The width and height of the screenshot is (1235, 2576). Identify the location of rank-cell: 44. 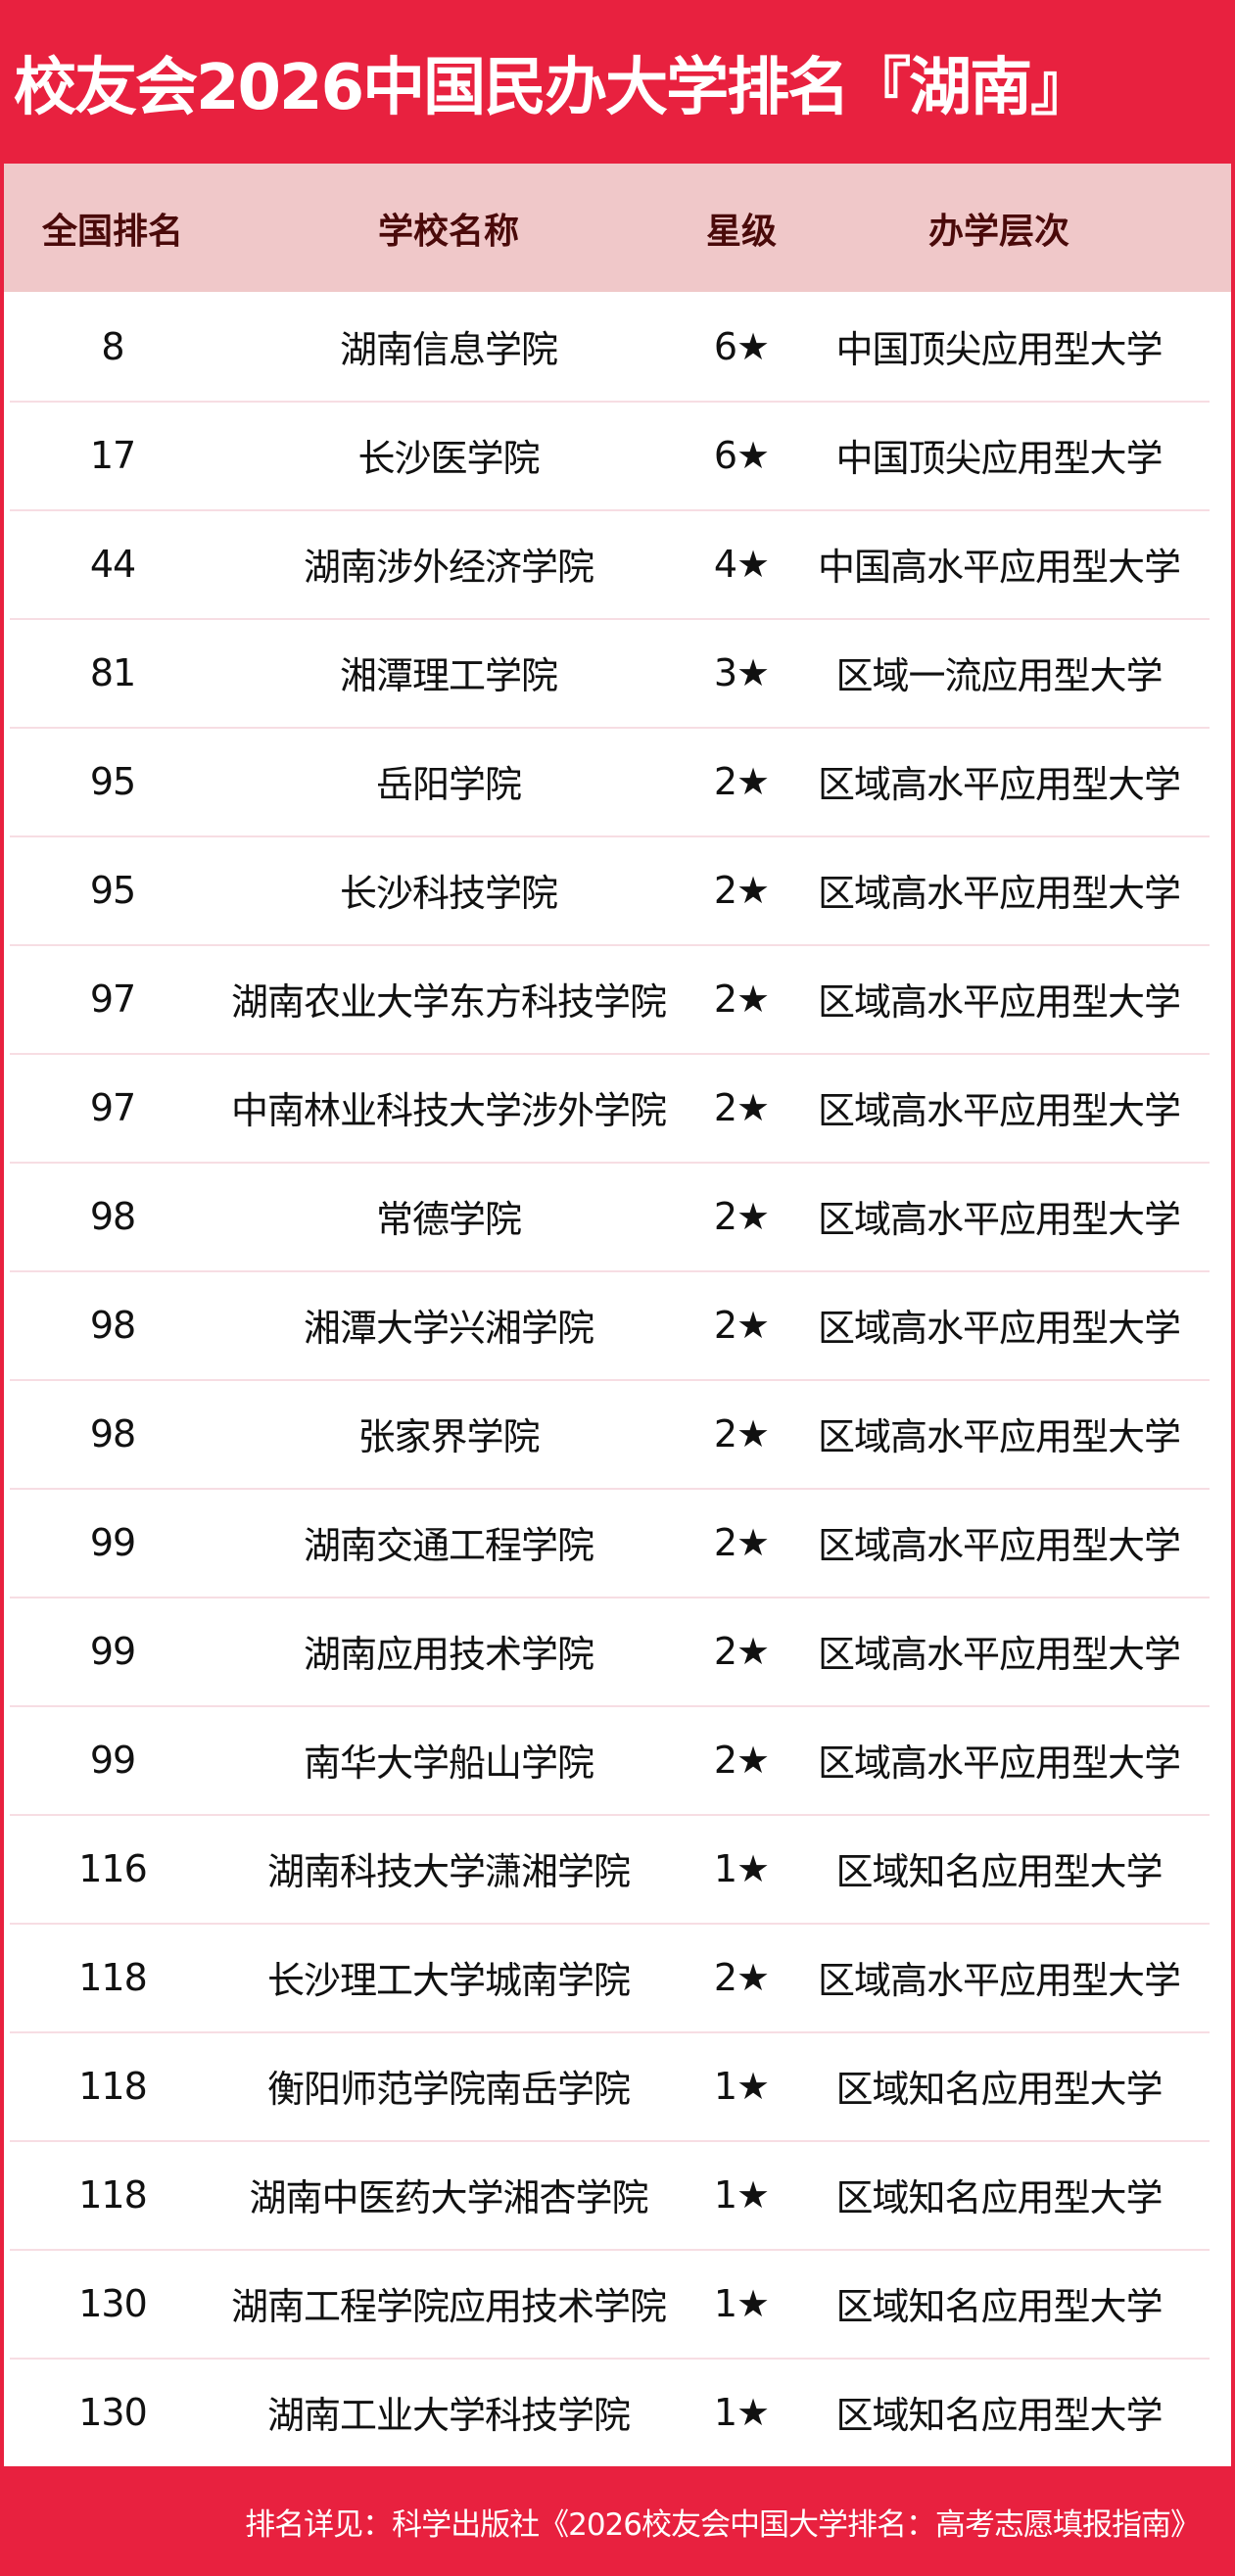
(112, 564).